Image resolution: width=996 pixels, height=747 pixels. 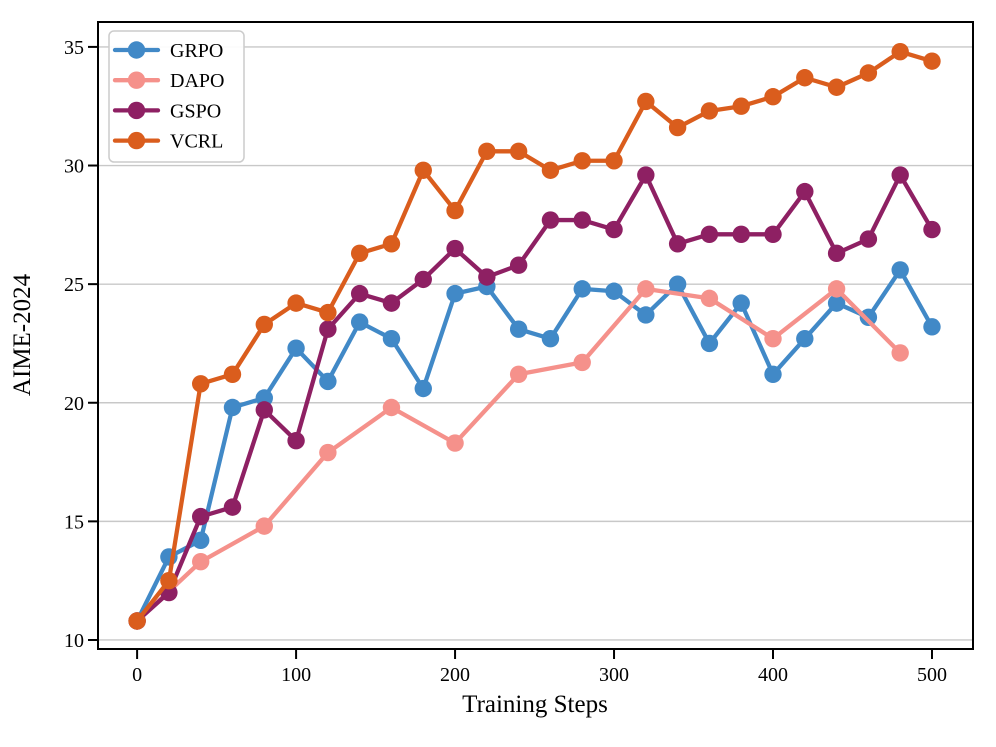 I want to click on y-tick-label-15: 15, so click(x=74, y=522).